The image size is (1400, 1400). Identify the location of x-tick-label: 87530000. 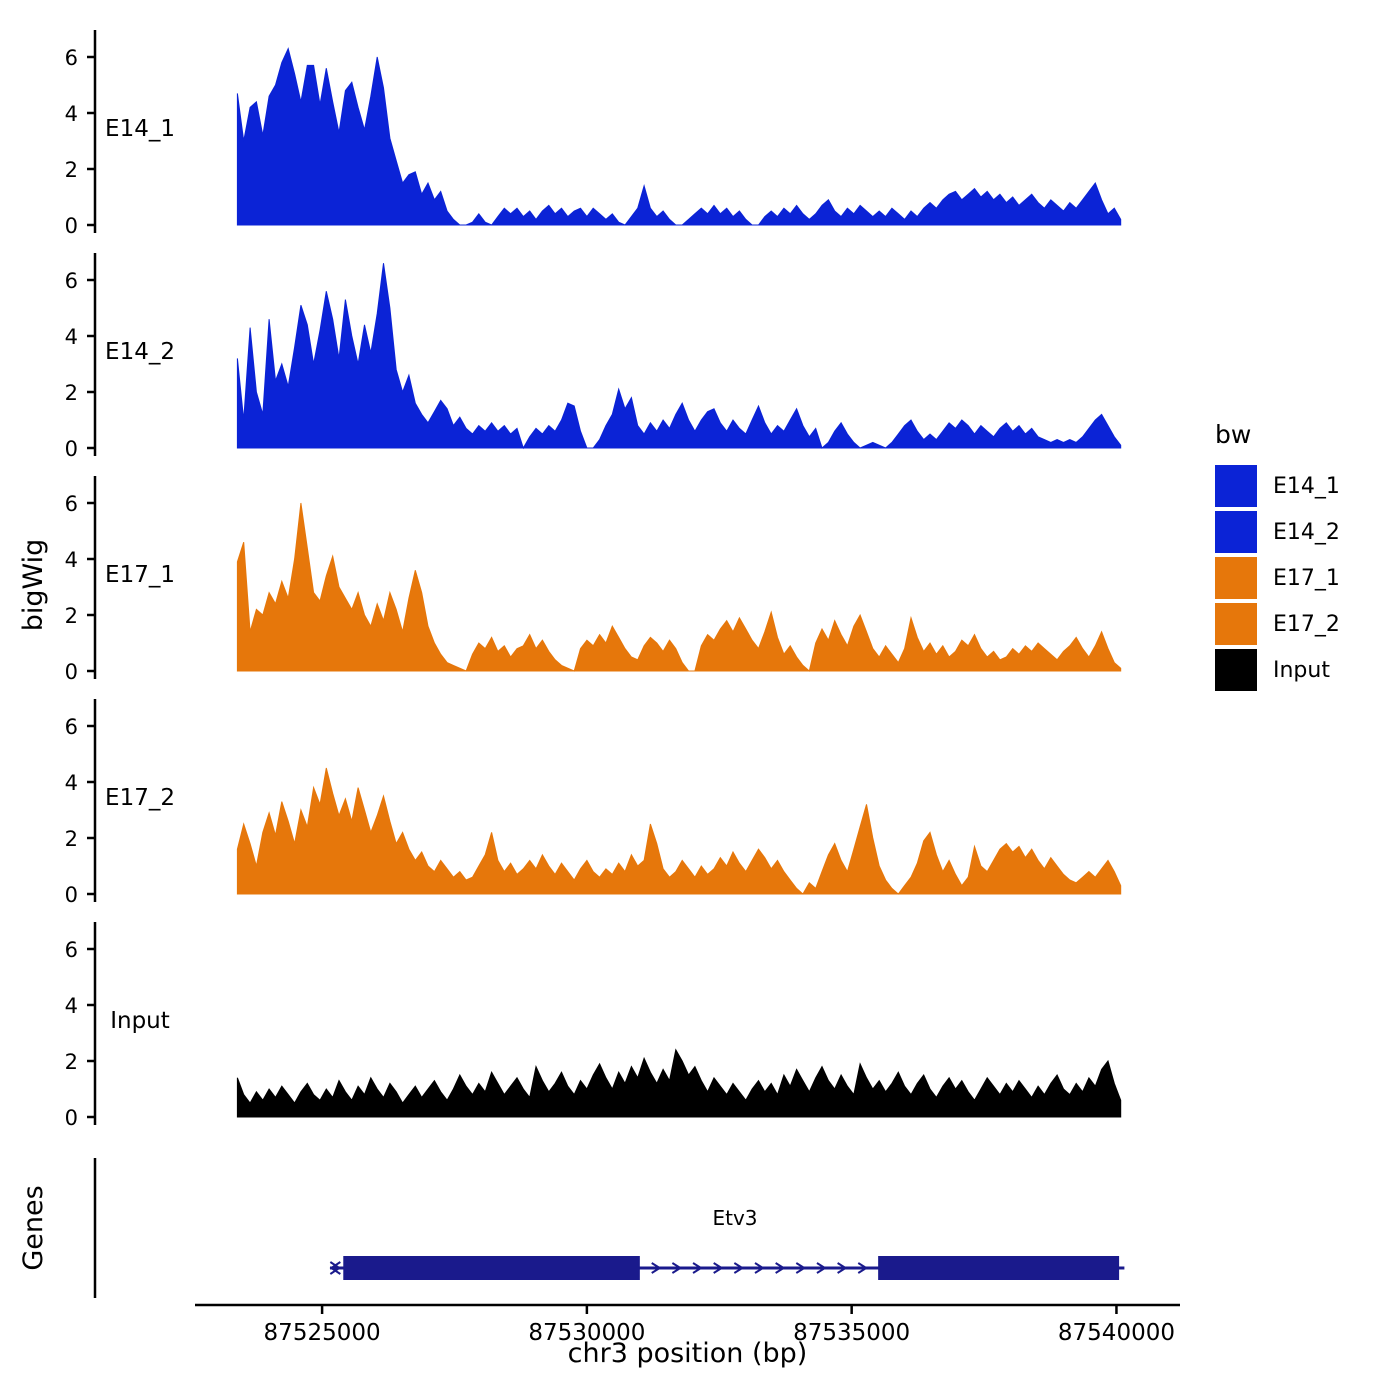
(586, 1333).